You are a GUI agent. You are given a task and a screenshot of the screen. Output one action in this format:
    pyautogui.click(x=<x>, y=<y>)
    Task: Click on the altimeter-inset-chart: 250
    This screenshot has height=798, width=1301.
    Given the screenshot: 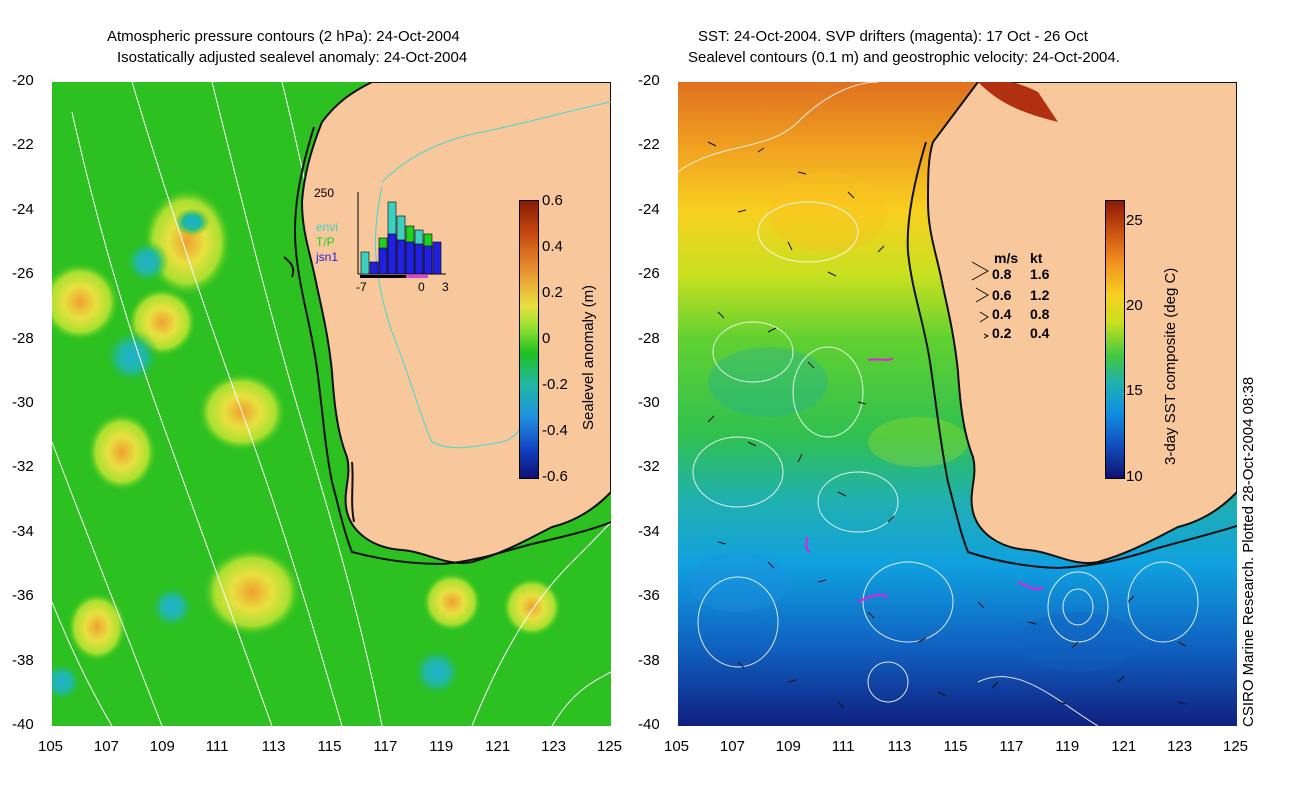 What is the action you would take?
    pyautogui.click(x=384, y=242)
    